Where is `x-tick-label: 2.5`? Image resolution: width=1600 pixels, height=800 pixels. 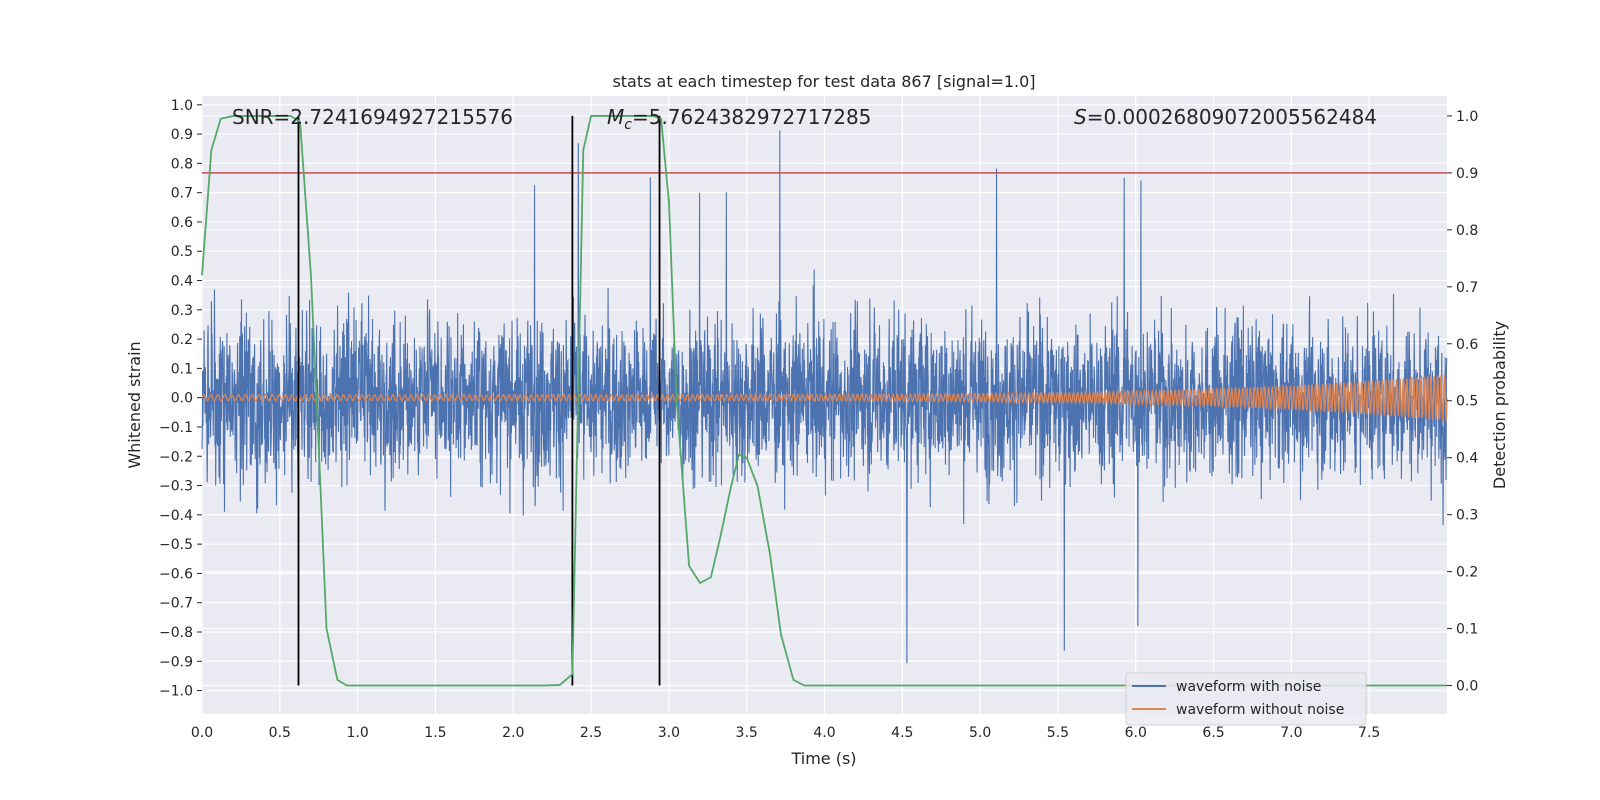 x-tick-label: 2.5 is located at coordinates (591, 733).